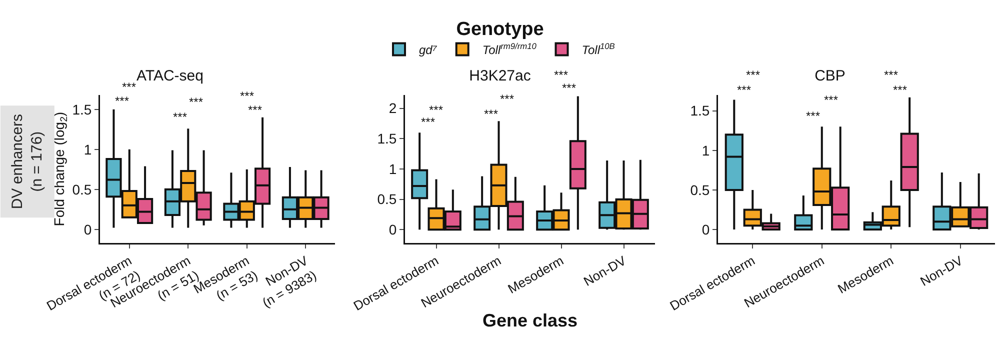 The image size is (1000, 337). I want to click on text: DV enhancers (n = 176), so click(27, 162).